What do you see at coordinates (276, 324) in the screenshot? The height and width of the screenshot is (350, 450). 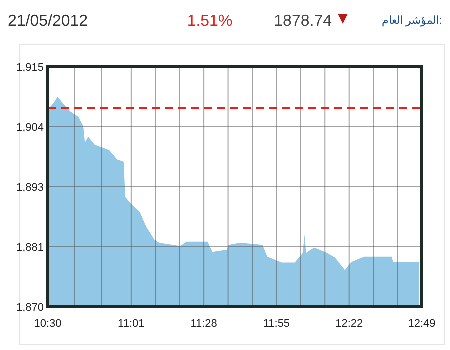 I see `x-tick-label: 11:55` at bounding box center [276, 324].